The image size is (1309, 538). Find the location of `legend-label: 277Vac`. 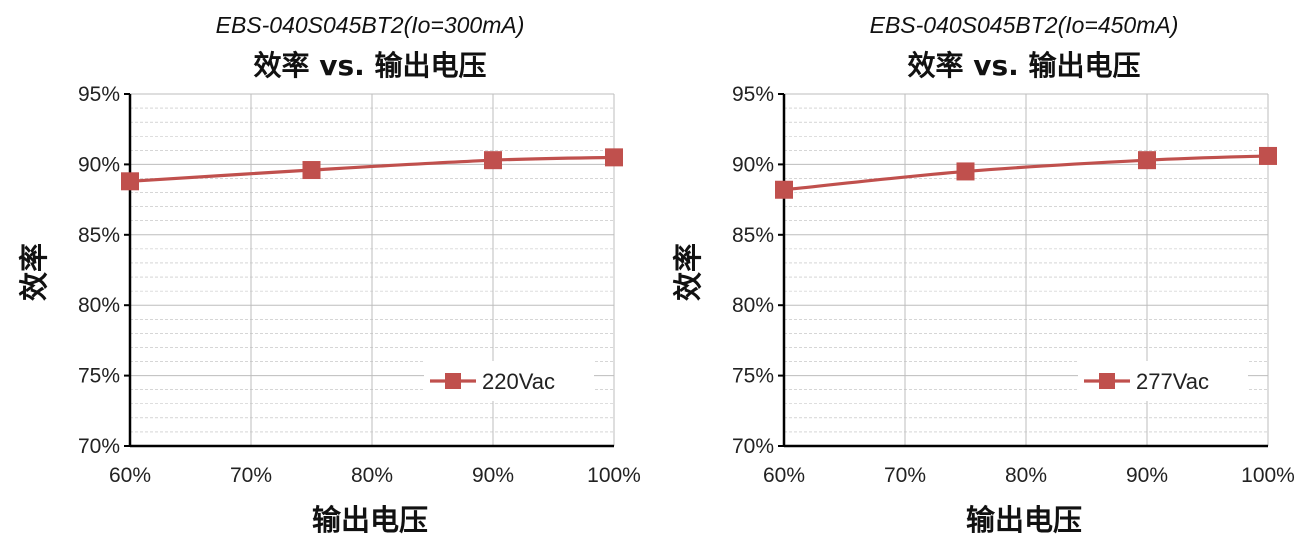

legend-label: 277Vac is located at coordinates (1172, 381).